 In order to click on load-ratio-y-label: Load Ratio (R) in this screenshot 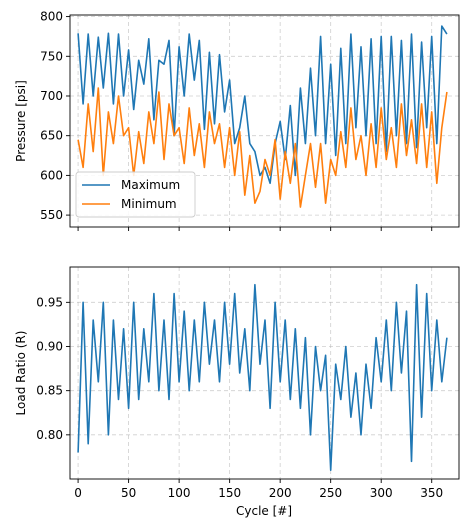, I will do `click(21, 373)`.